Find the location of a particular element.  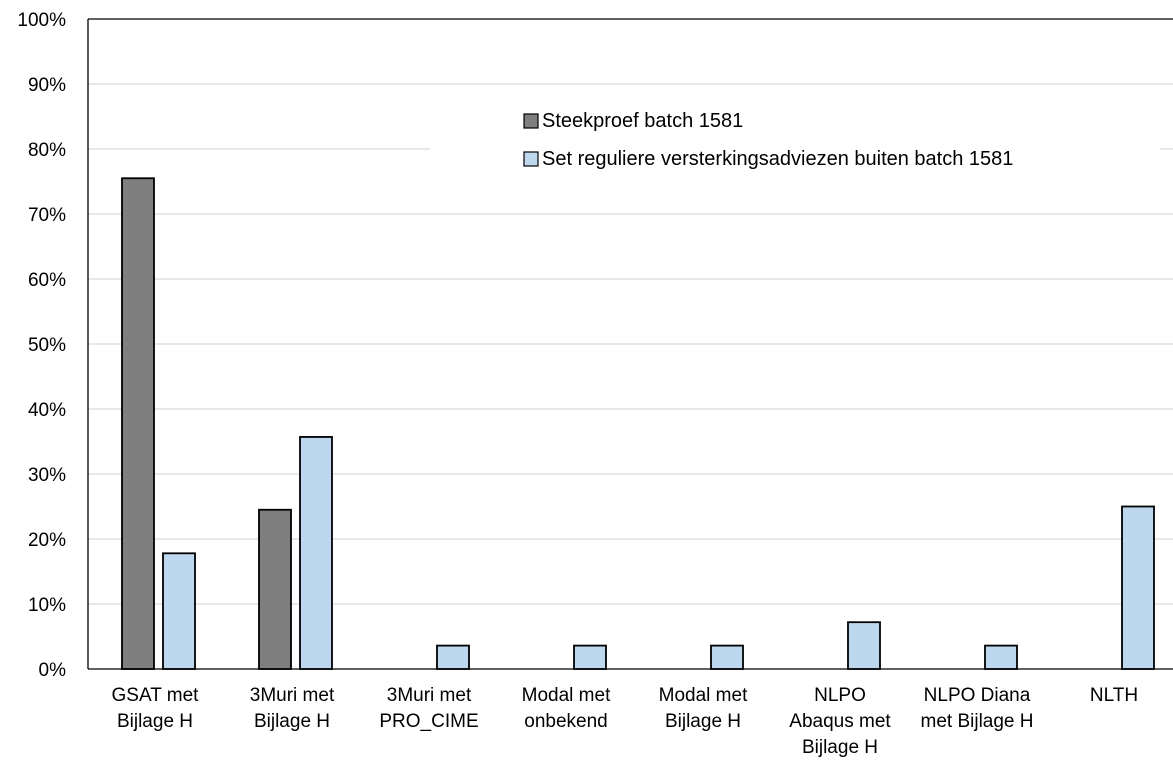

y-tick-label: 70% is located at coordinates (47, 215).